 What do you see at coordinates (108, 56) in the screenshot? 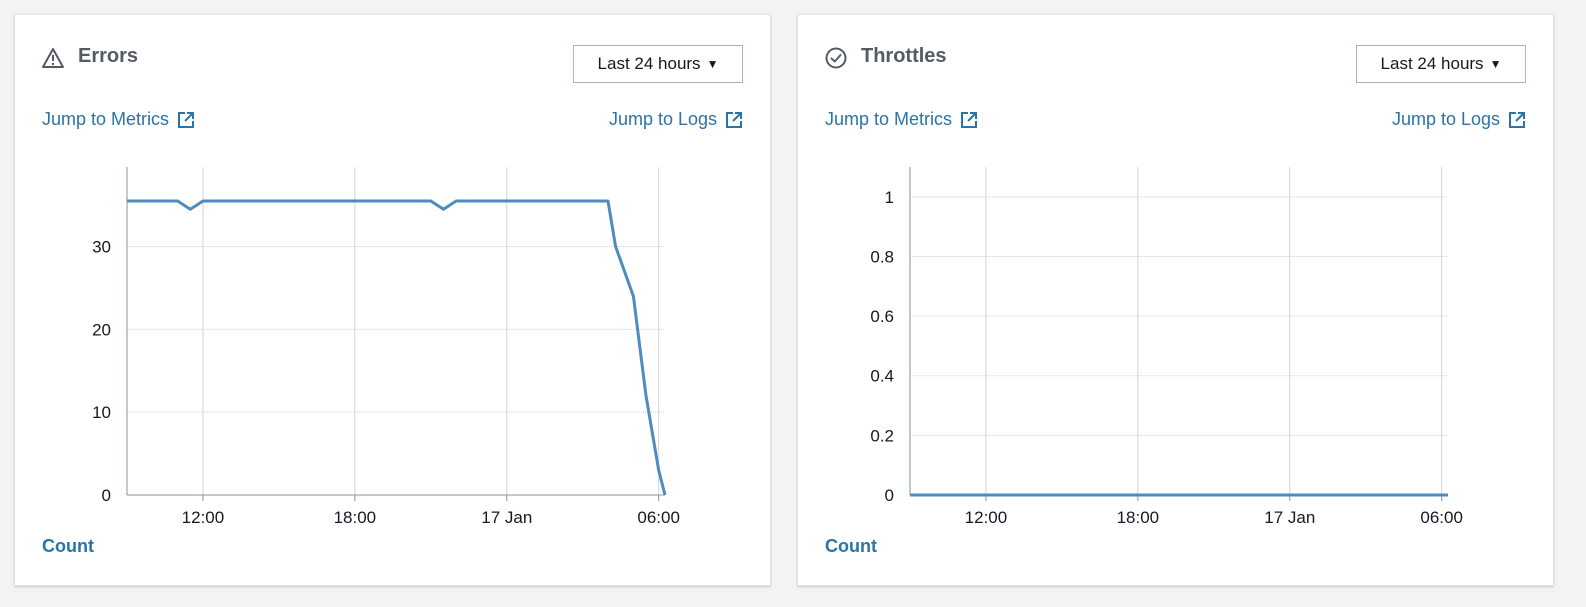
I see `panel-title: Errors` at bounding box center [108, 56].